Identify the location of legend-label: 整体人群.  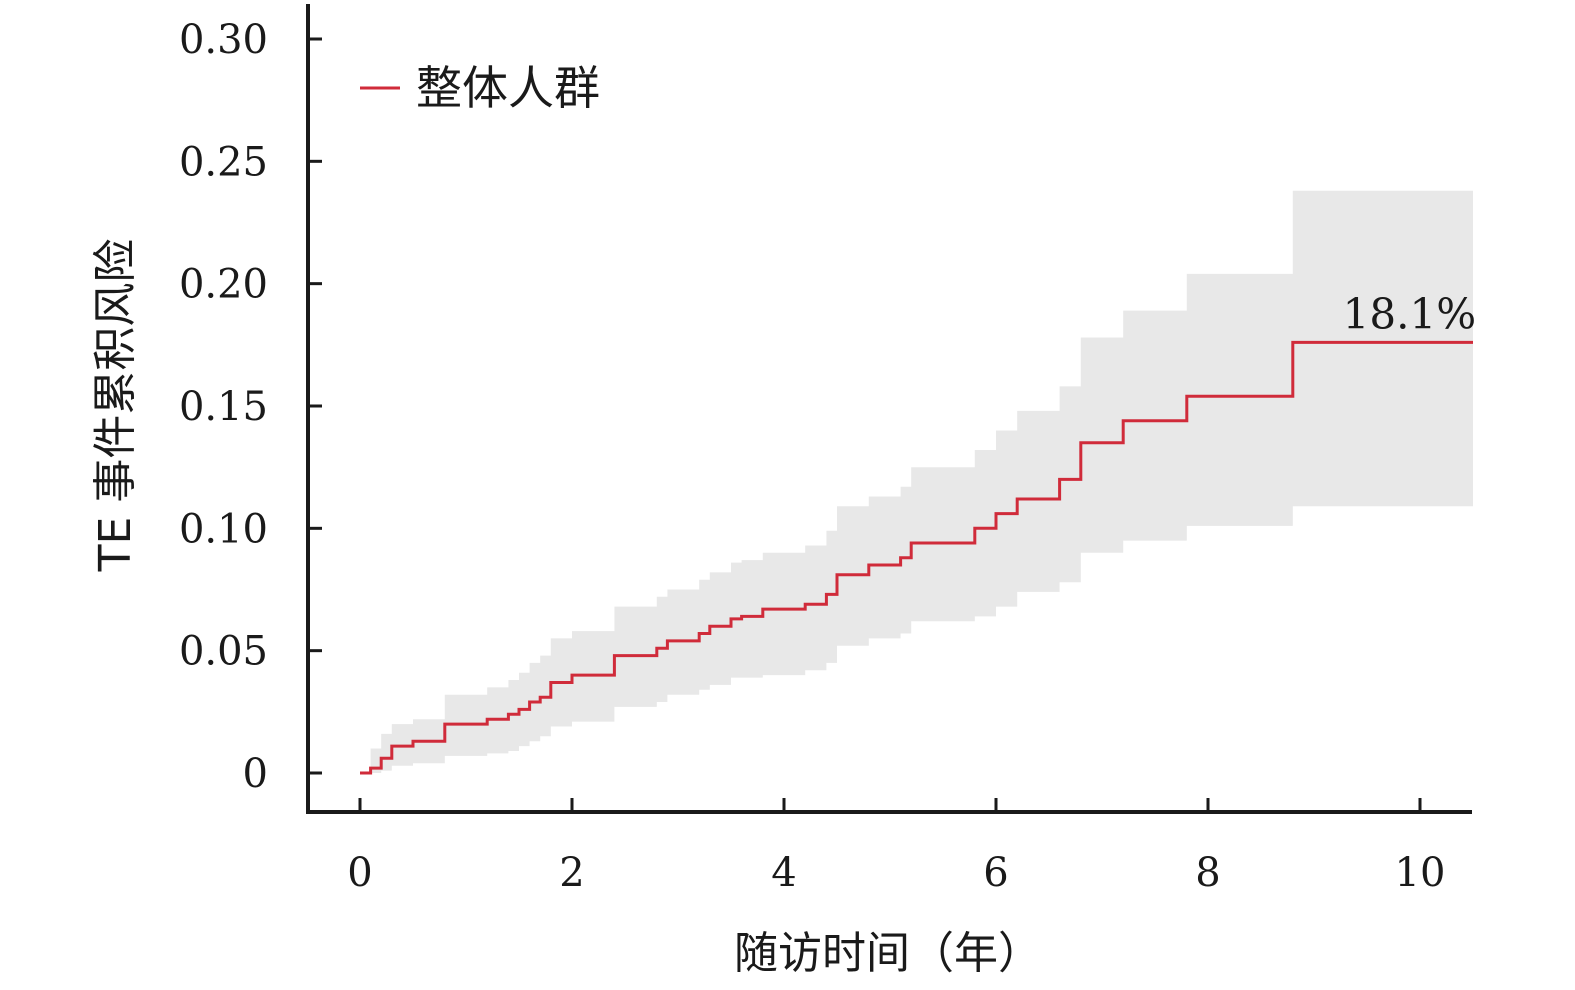
(508, 88).